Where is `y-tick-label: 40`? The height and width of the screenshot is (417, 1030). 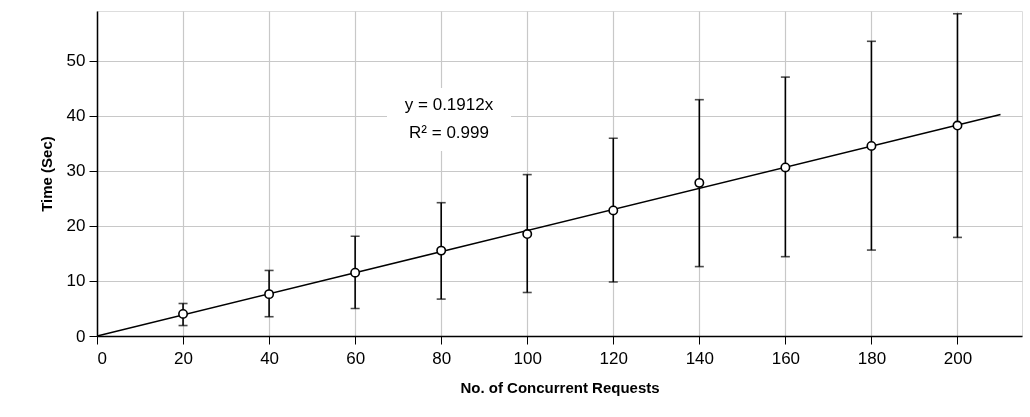
y-tick-label: 40 is located at coordinates (76, 116).